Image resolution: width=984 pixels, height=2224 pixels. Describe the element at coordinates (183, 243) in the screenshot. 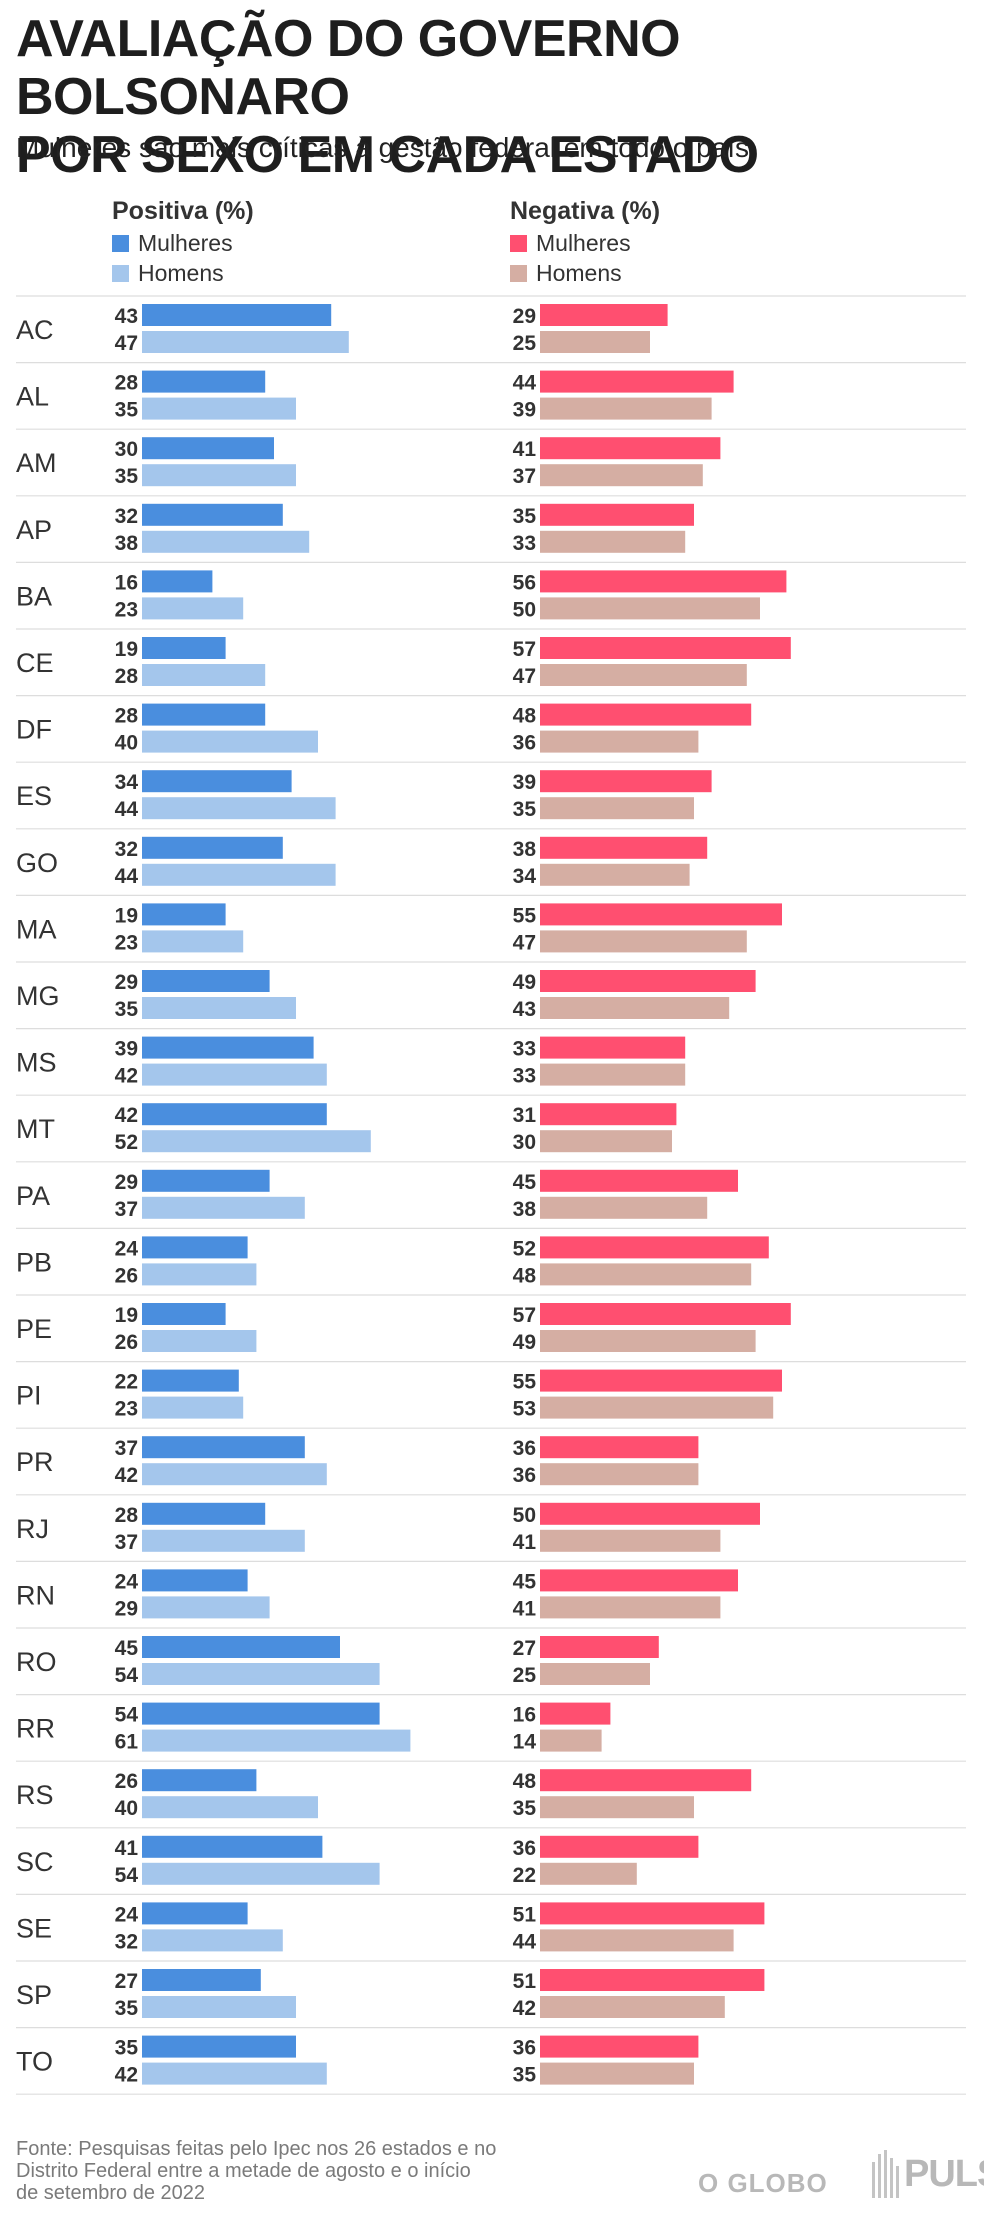

I see `legend-positive-women: Mulheres` at that location.